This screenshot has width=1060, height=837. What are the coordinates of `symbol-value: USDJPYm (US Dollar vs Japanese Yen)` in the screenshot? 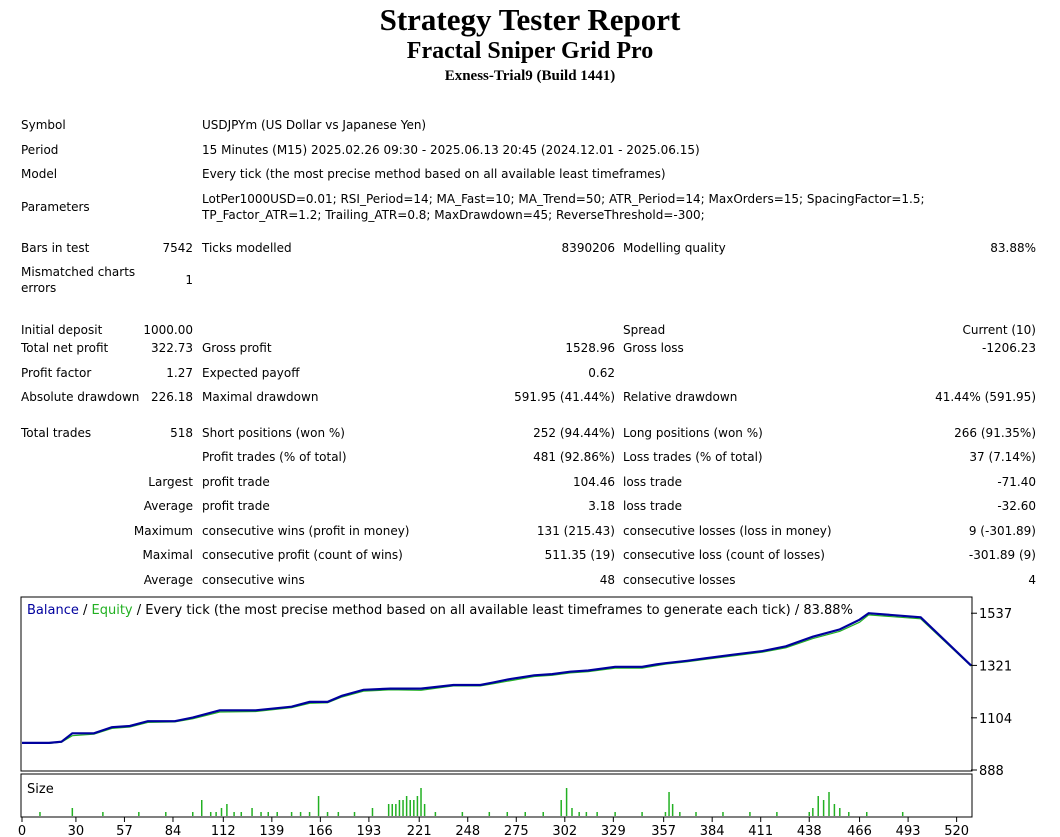 It's located at (314, 125).